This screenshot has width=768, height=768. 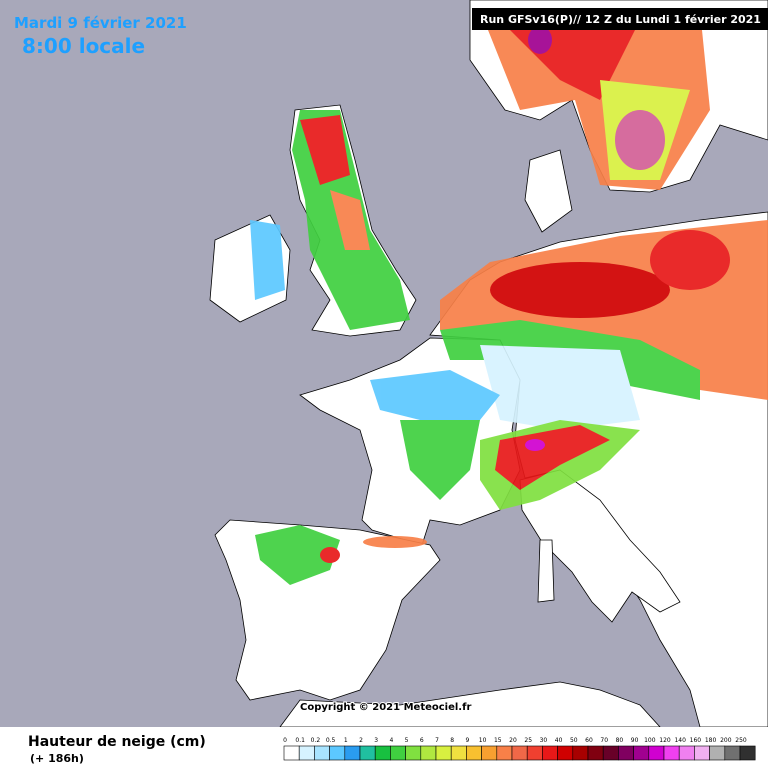 What do you see at coordinates (331, 740) in the screenshot?
I see `scale-label: 0.5` at bounding box center [331, 740].